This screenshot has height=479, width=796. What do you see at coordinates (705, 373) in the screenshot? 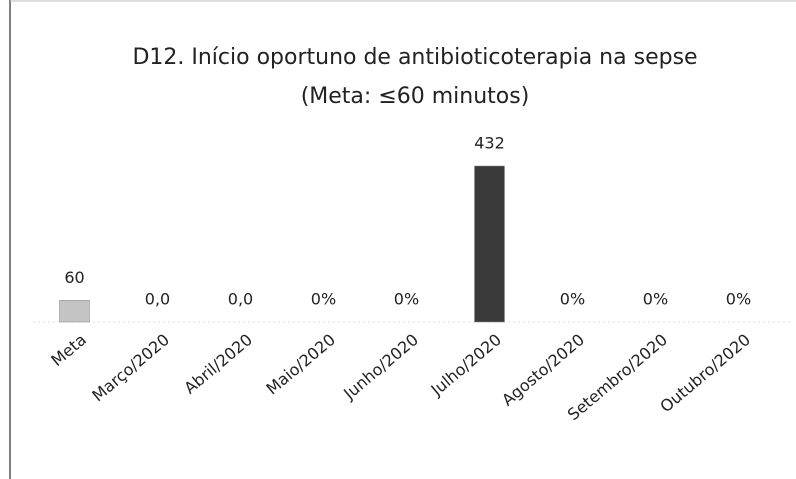
I see `x-tick-label: Outubro/2020` at bounding box center [705, 373].